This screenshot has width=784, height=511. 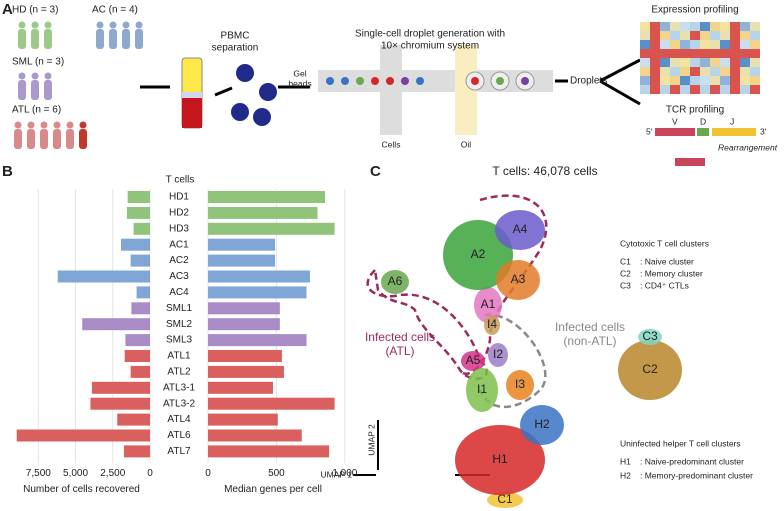 What do you see at coordinates (664, 243) in the screenshot?
I see `cyto-title: Cytotoxic T cell clusters` at bounding box center [664, 243].